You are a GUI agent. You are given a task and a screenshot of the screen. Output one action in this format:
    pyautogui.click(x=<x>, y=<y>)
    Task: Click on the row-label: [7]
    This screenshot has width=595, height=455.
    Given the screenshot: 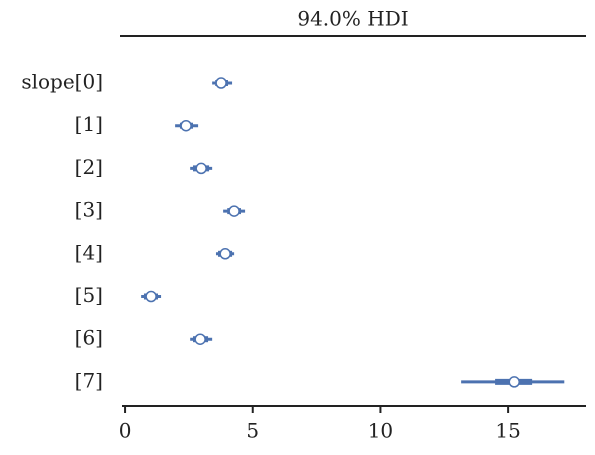 What is the action you would take?
    pyautogui.click(x=89, y=380)
    